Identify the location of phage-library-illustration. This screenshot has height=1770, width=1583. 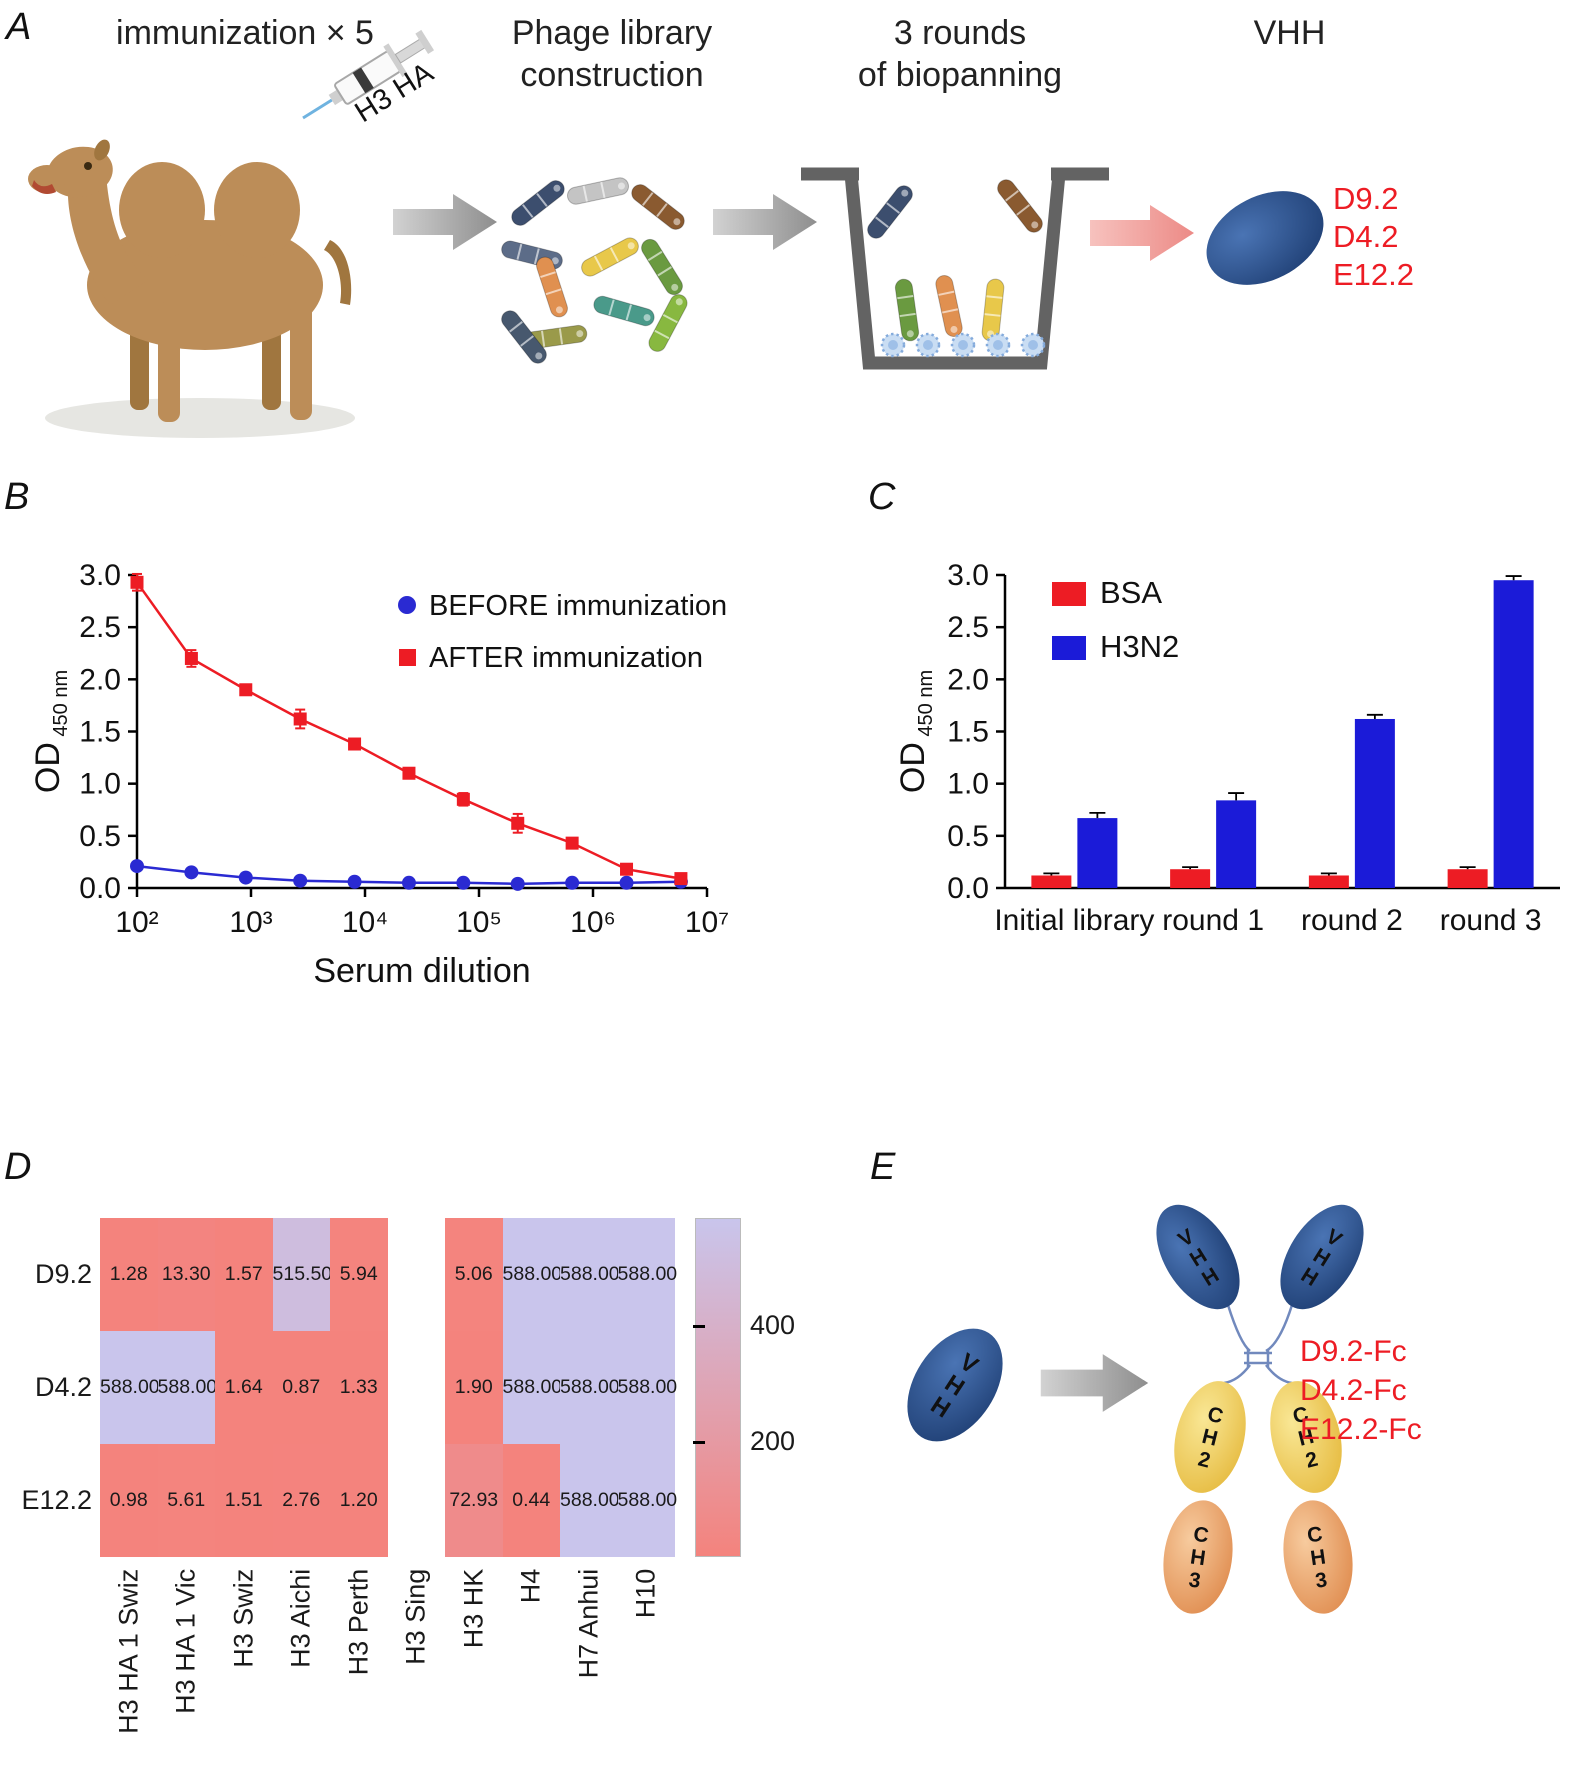
(594, 270).